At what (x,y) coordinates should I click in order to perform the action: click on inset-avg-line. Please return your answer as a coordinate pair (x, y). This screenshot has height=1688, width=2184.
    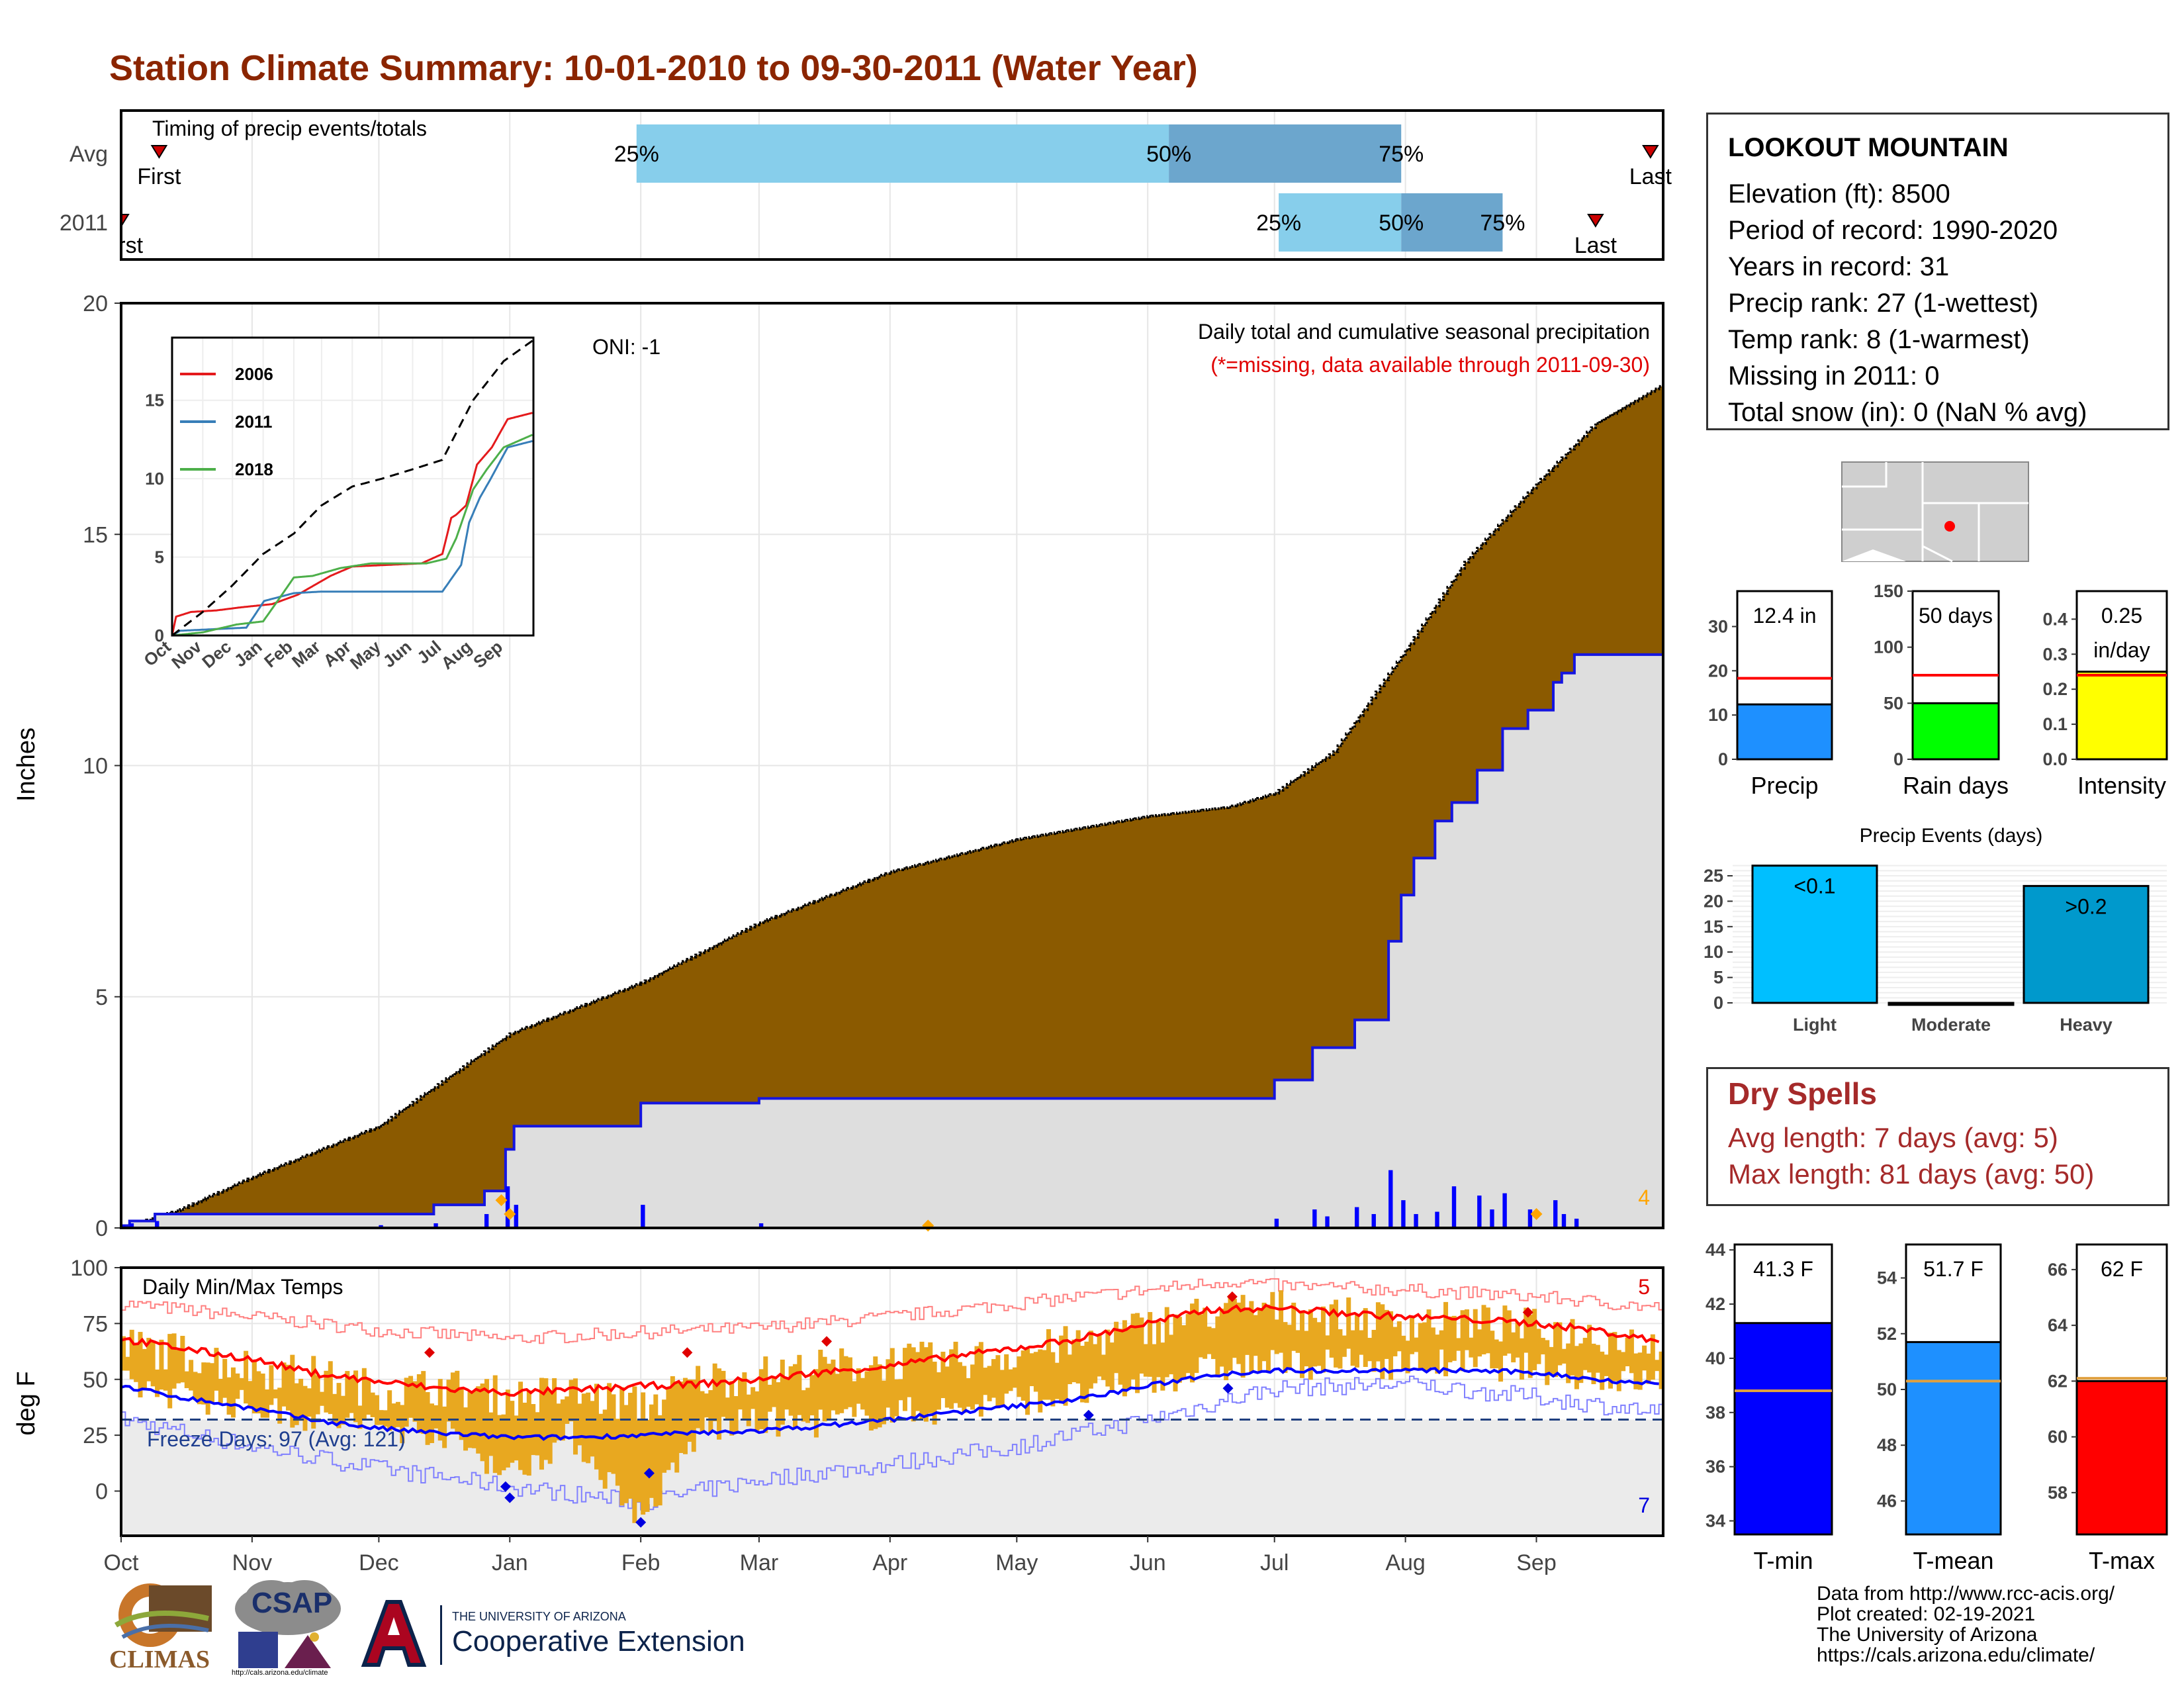
    Looking at the image, I should click on (352, 488).